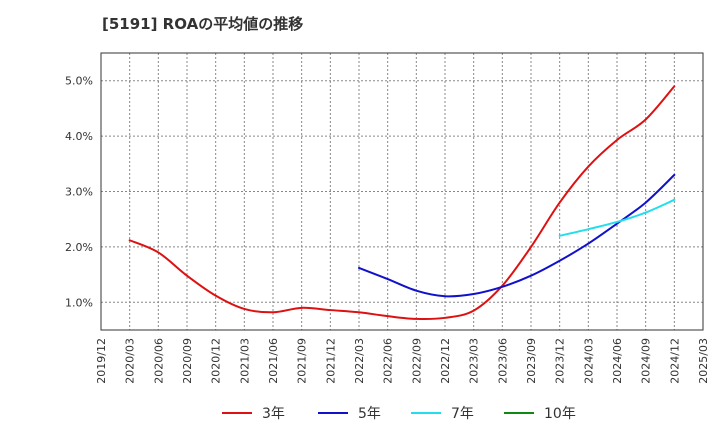 This screenshot has height=440, width=720. What do you see at coordinates (474, 361) in the screenshot?
I see `x-tick-label: 2023/03` at bounding box center [474, 361].